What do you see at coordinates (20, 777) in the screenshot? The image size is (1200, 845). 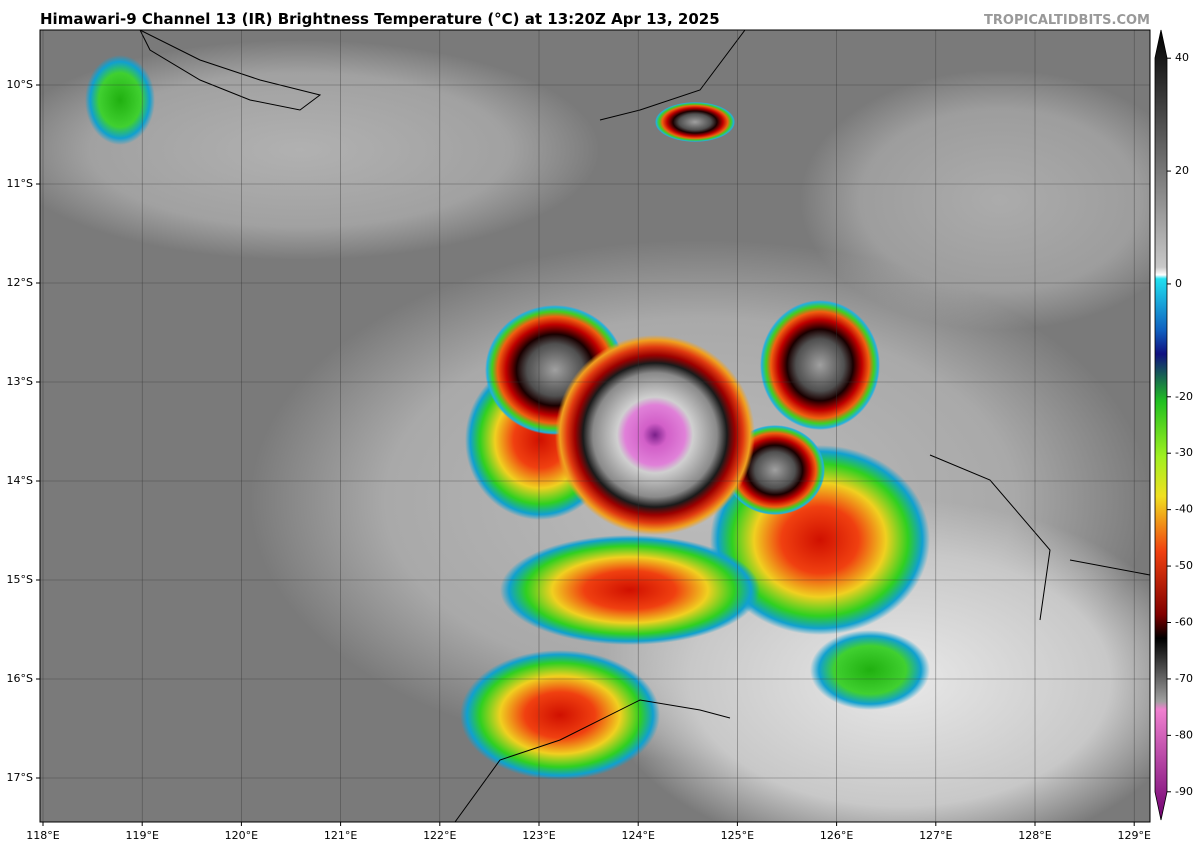 I see `lat-label: 17°S` at bounding box center [20, 777].